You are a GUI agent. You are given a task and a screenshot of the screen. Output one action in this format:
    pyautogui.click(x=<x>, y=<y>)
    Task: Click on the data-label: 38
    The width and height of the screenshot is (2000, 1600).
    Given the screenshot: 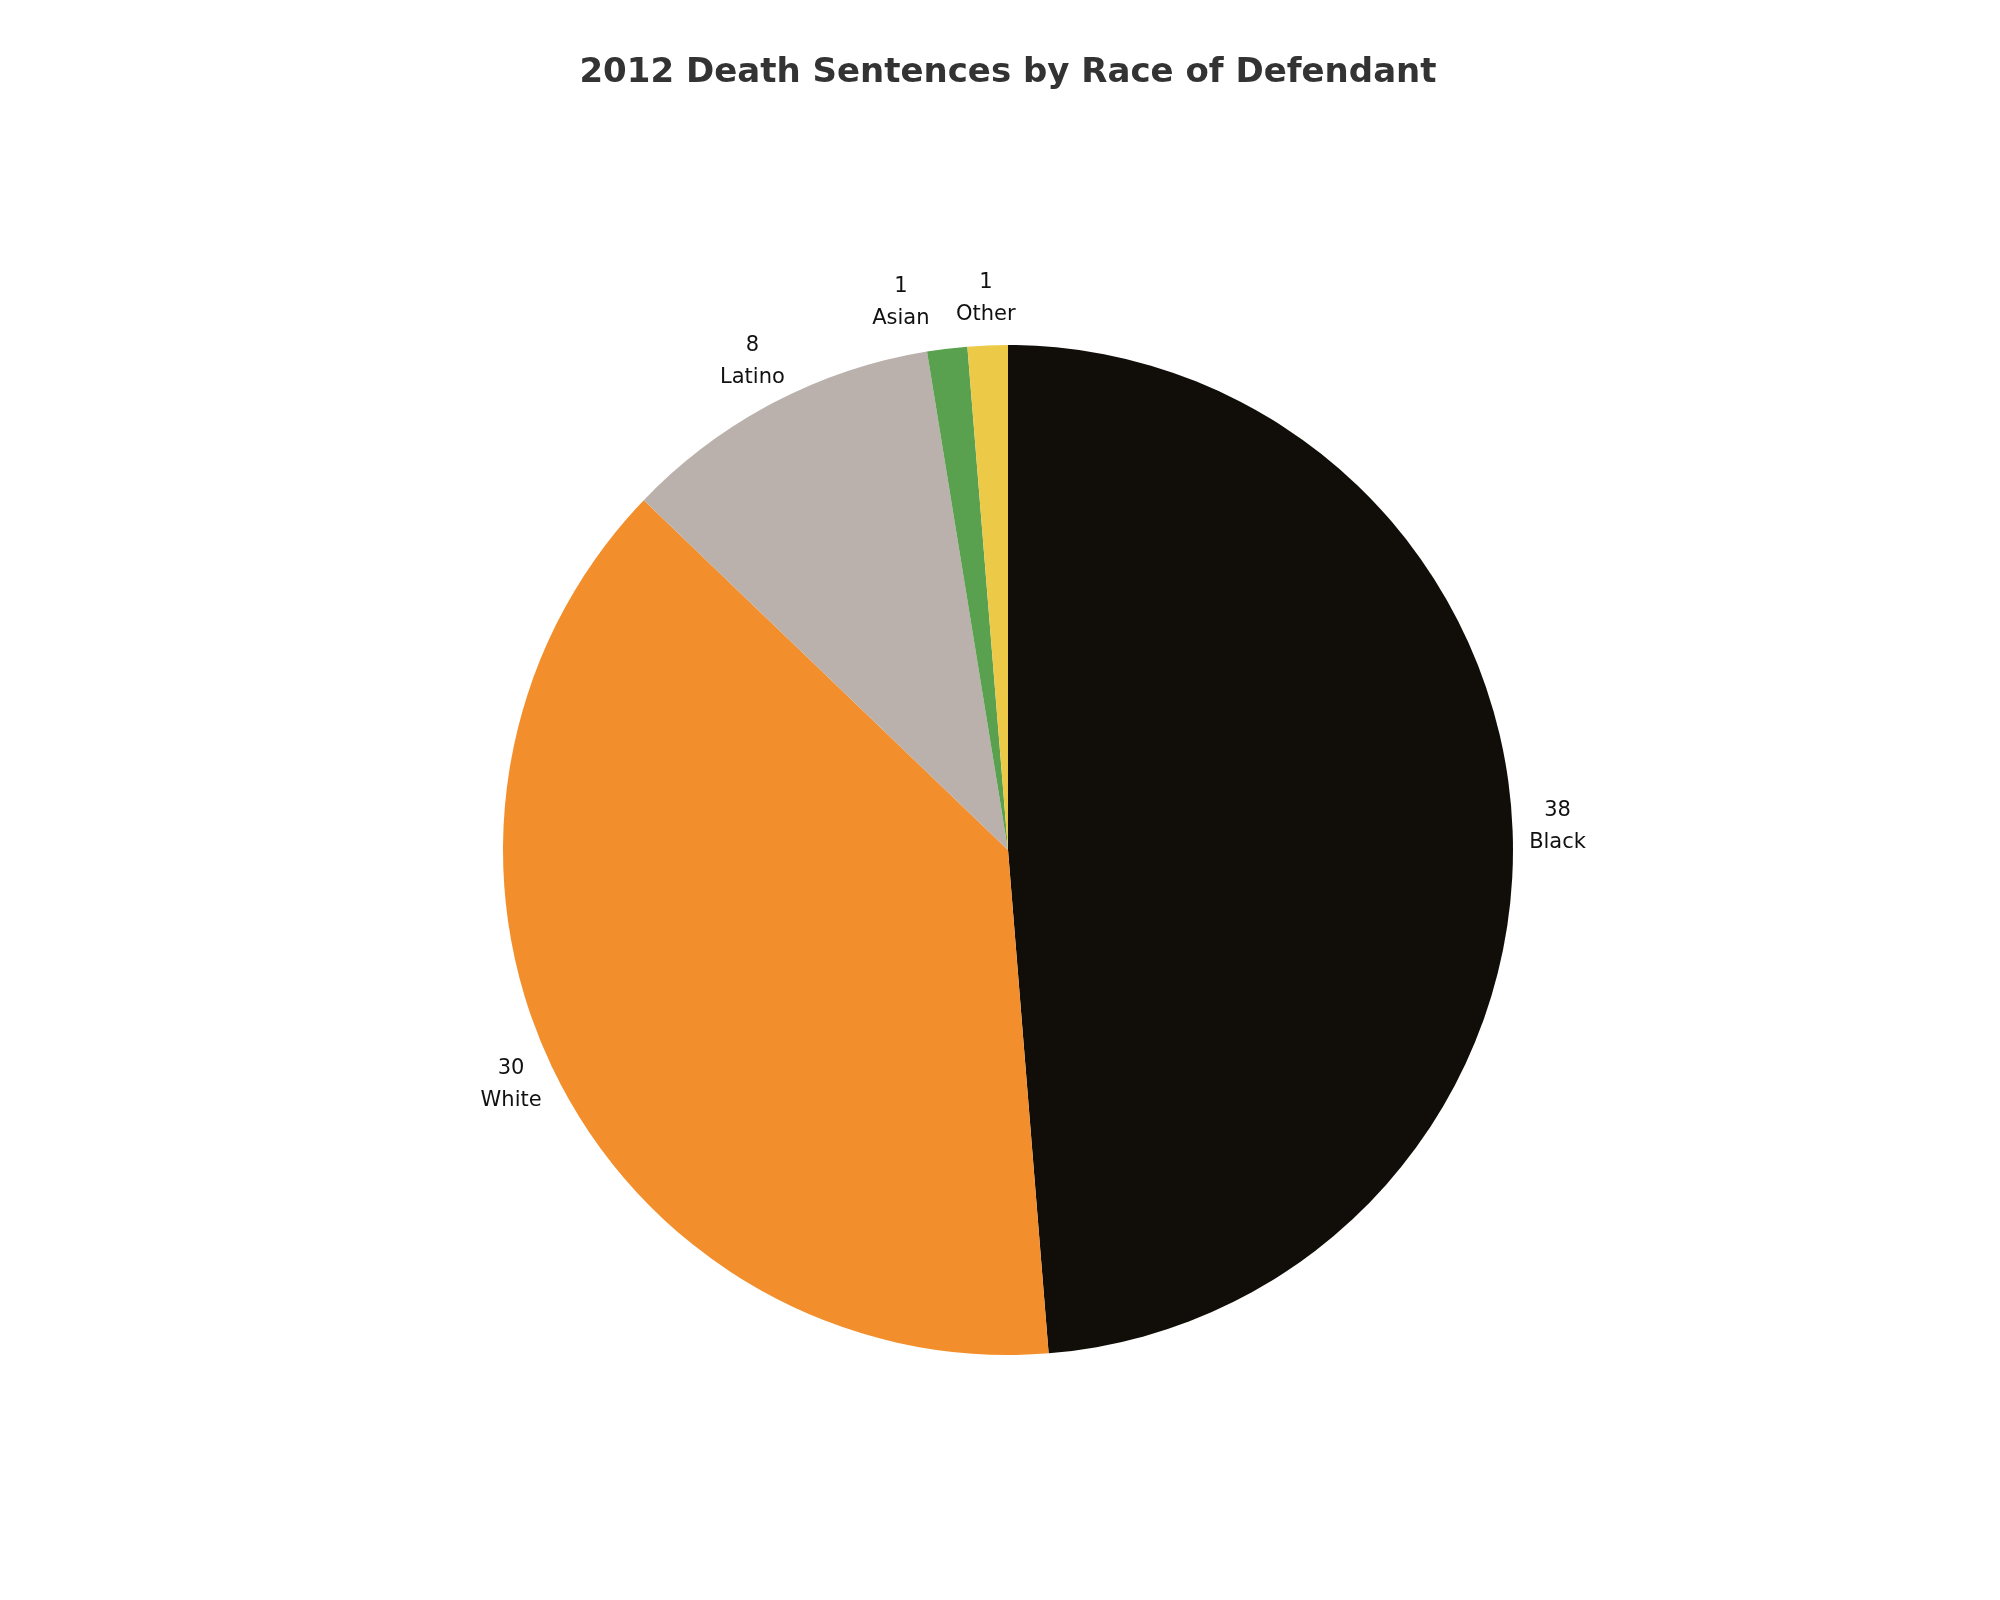 What is the action you would take?
    pyautogui.click(x=1557, y=808)
    